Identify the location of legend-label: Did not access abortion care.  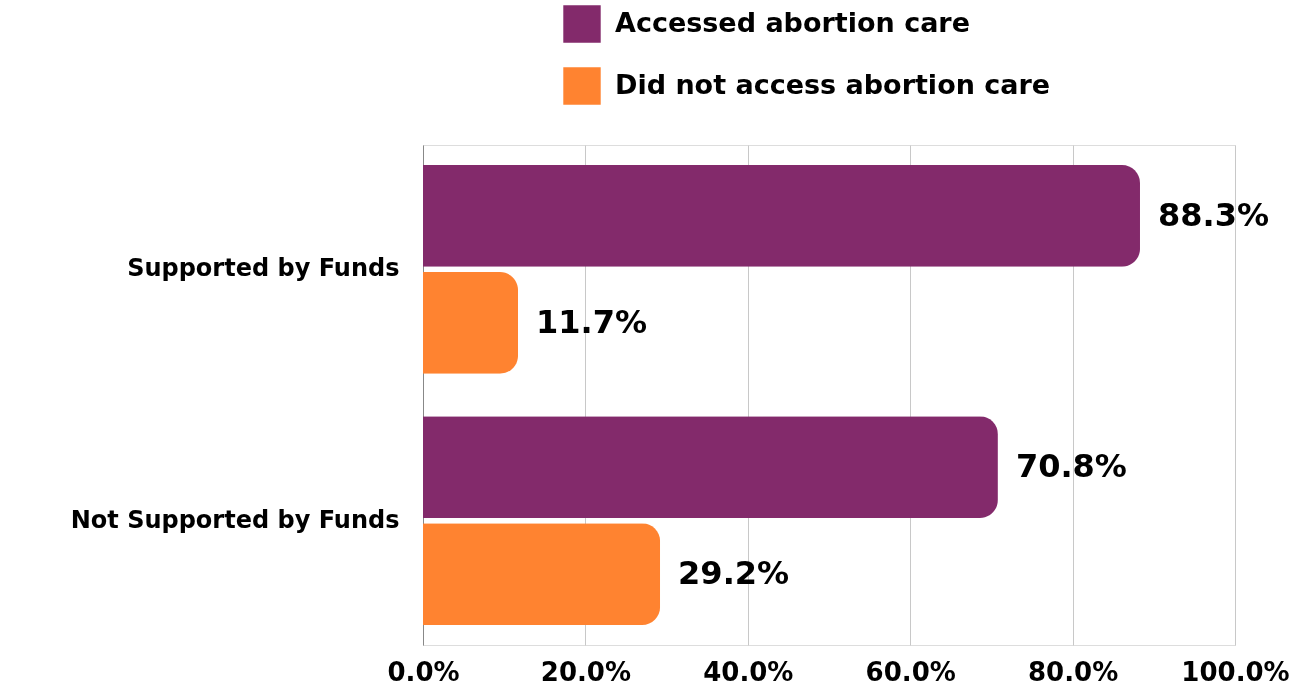
(833, 84).